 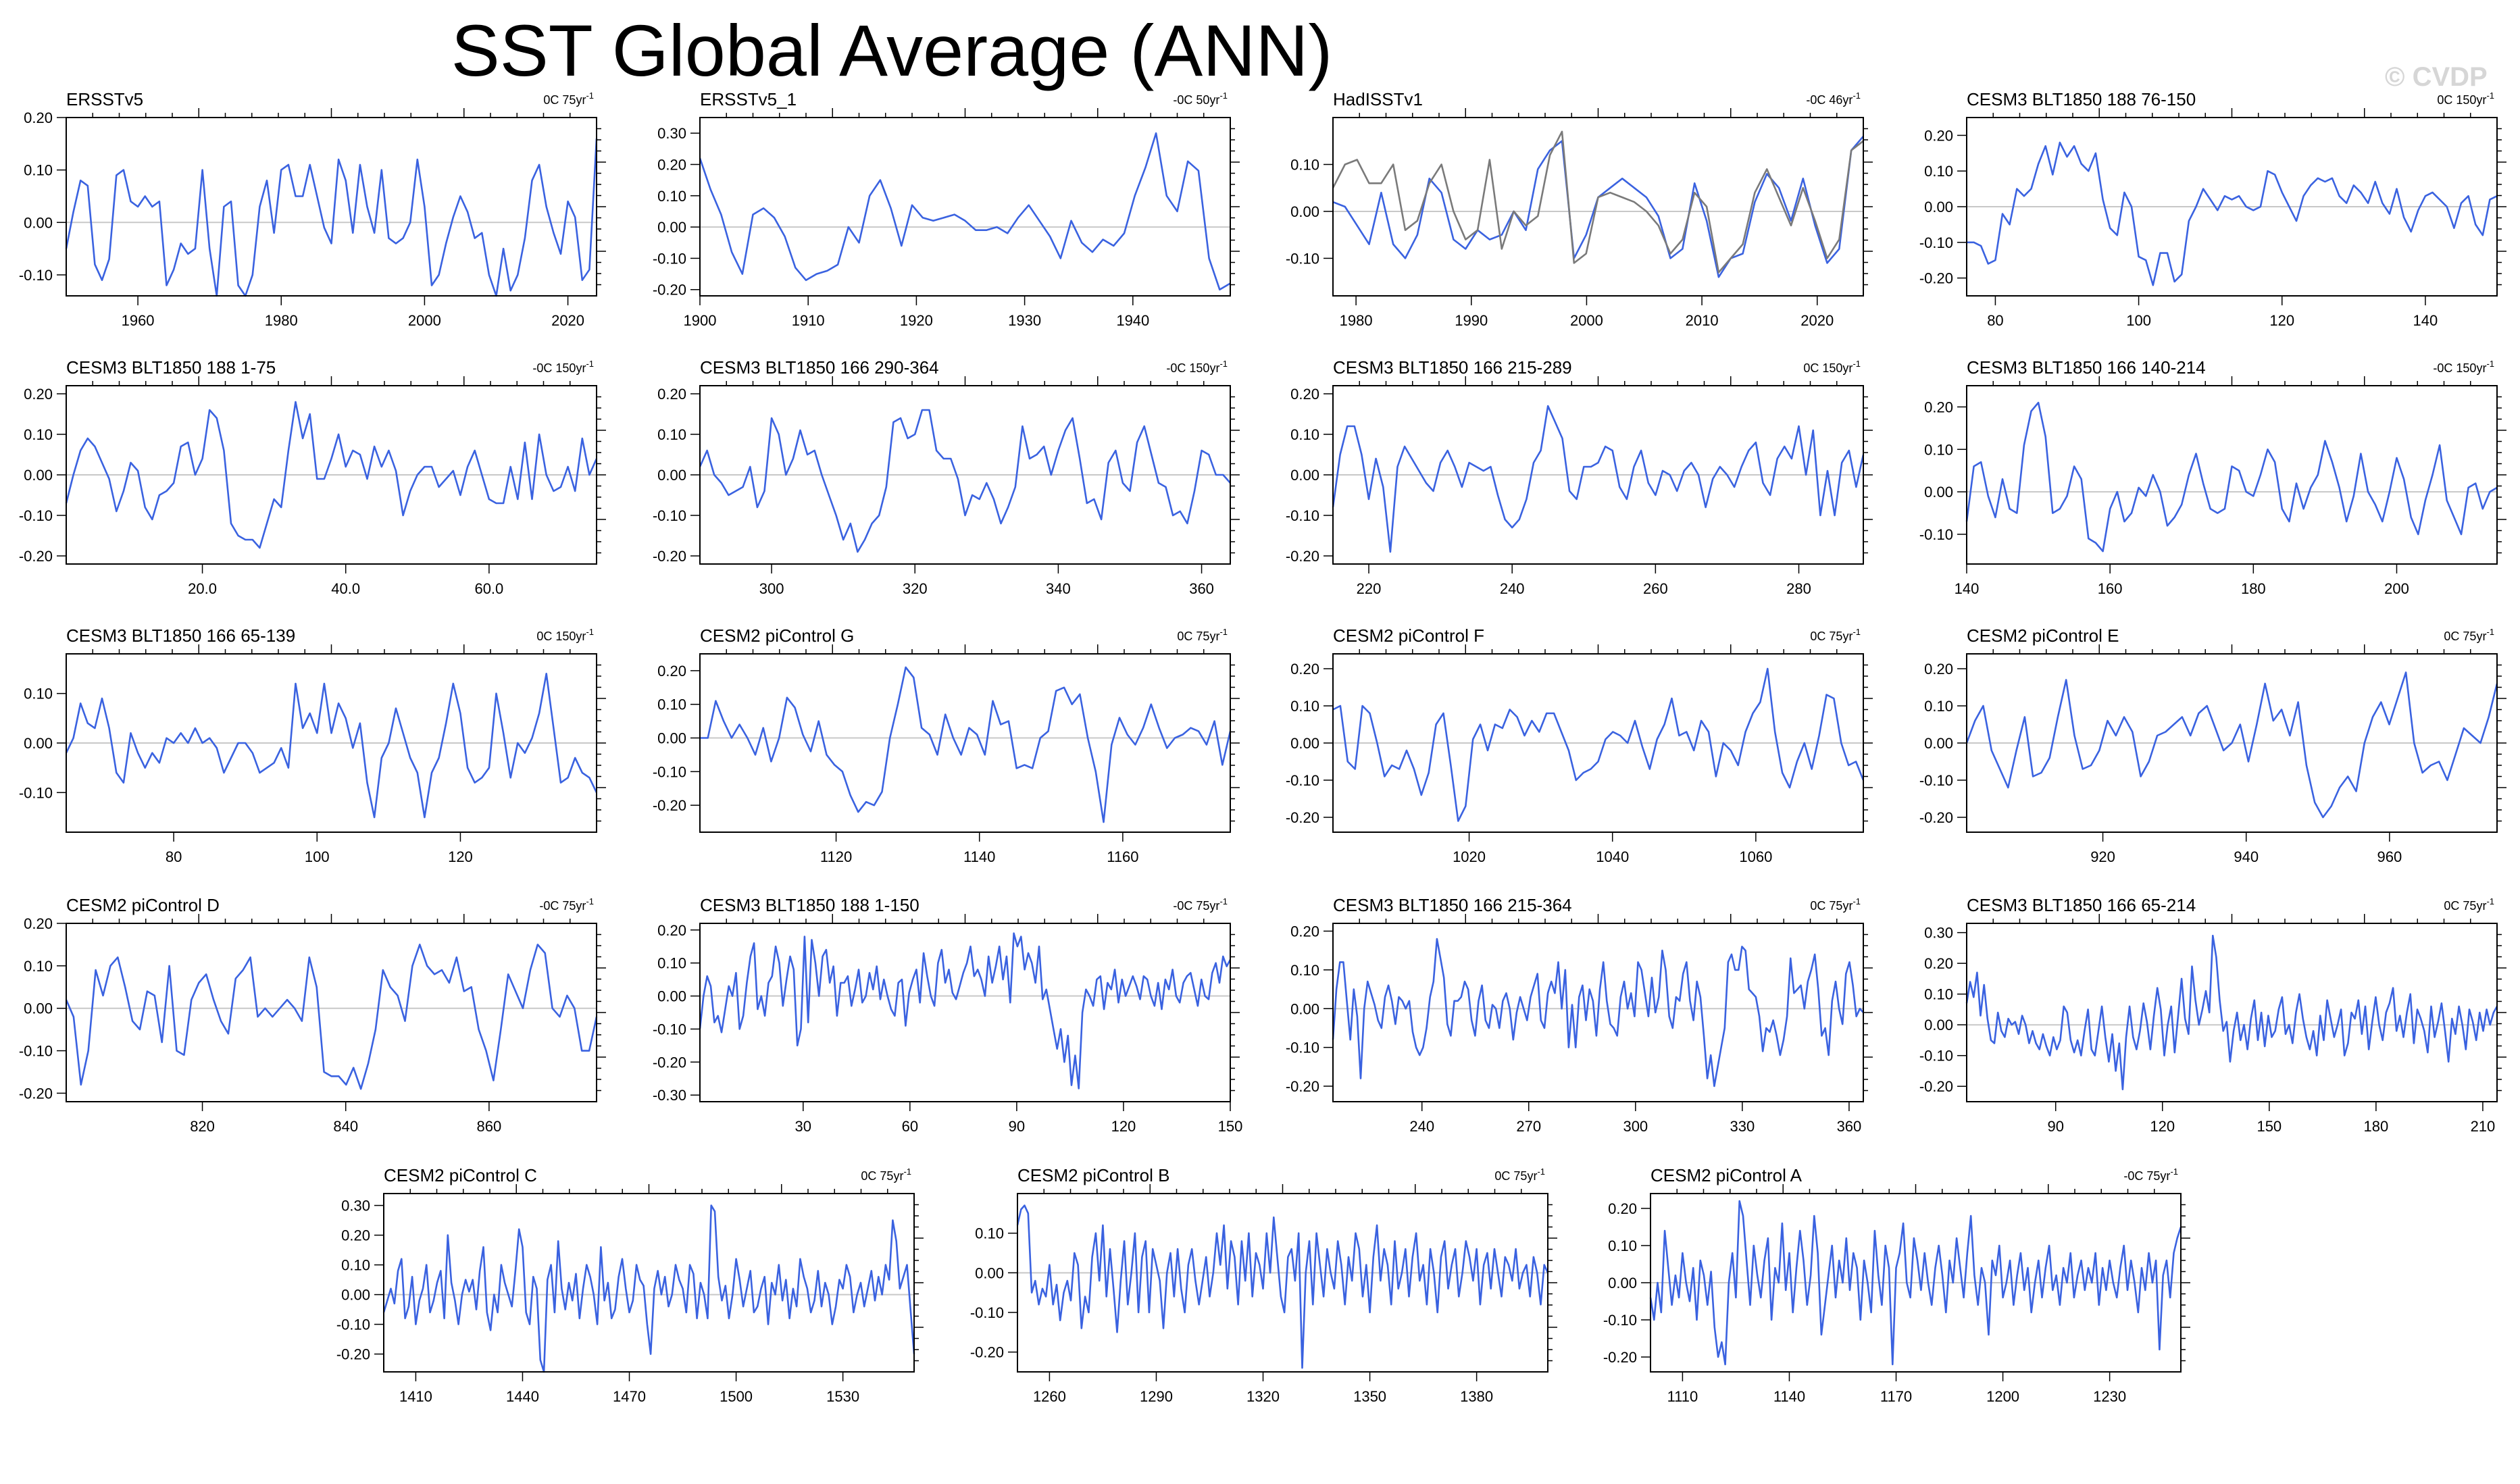 What do you see at coordinates (2254, 588) in the screenshot?
I see `x-tick-label: 180` at bounding box center [2254, 588].